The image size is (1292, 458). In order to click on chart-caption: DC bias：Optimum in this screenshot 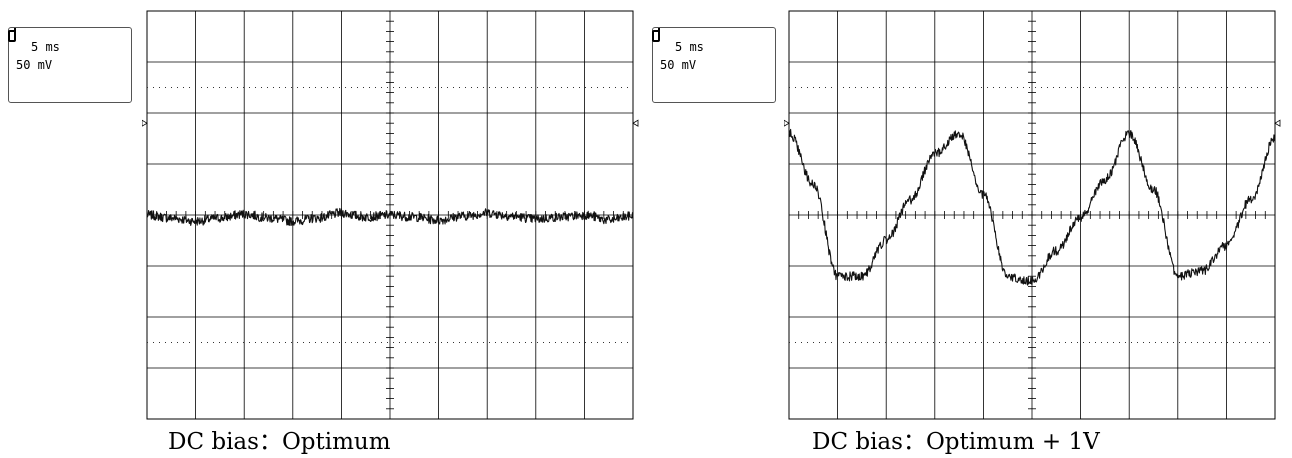, I will do `click(279, 442)`.